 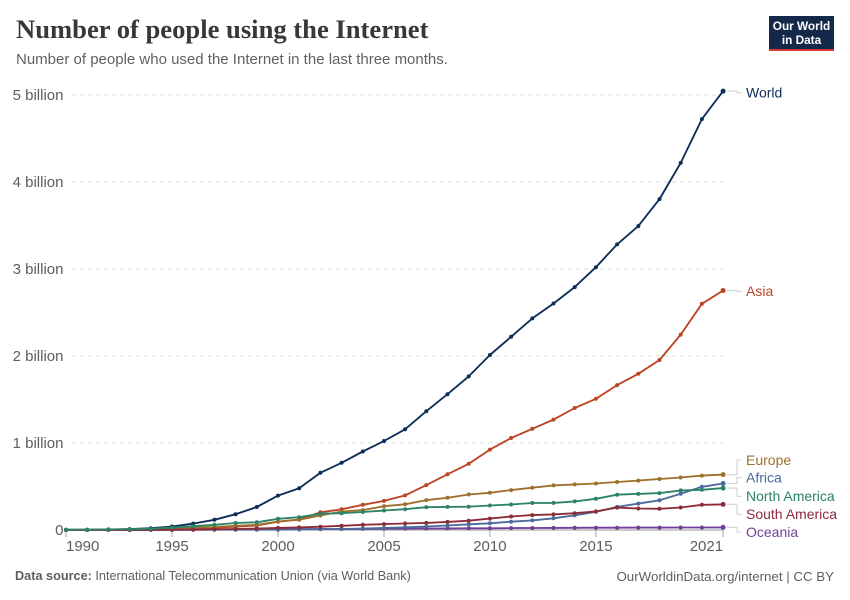 I want to click on svg-text: 2021, so click(x=706, y=546).